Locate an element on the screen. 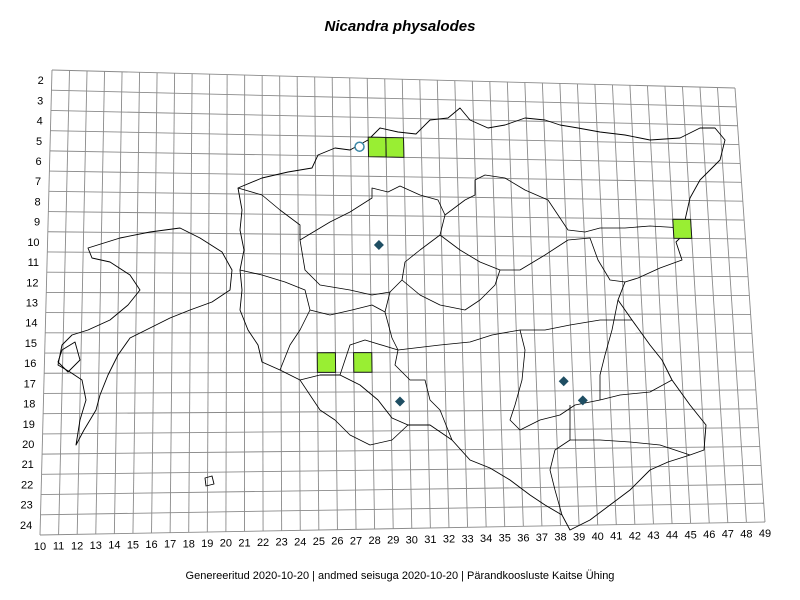  x-tick-label: 45 is located at coordinates (691, 535).